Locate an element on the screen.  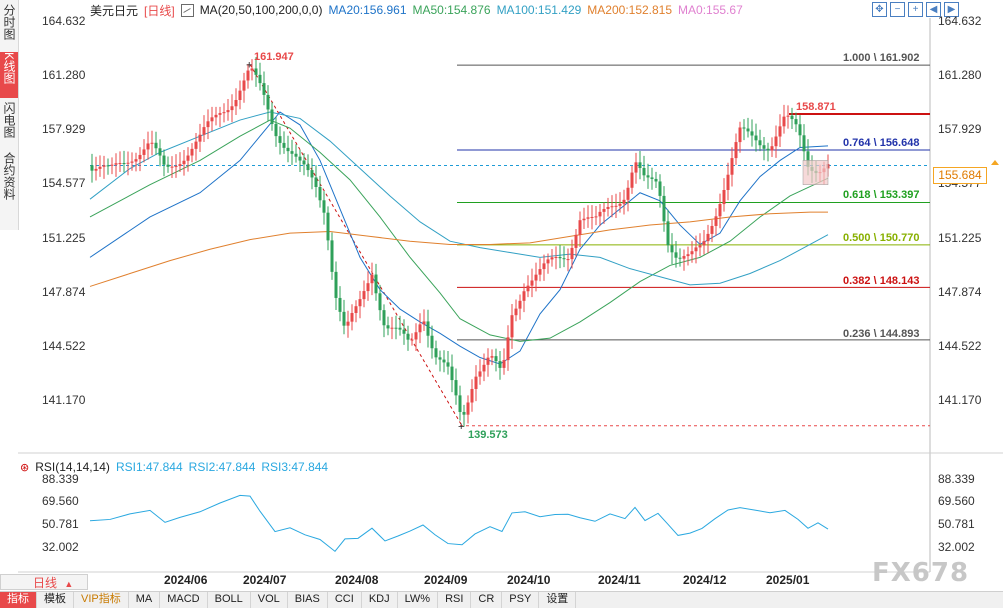
tab-vol: VOL is located at coordinates (269, 600).